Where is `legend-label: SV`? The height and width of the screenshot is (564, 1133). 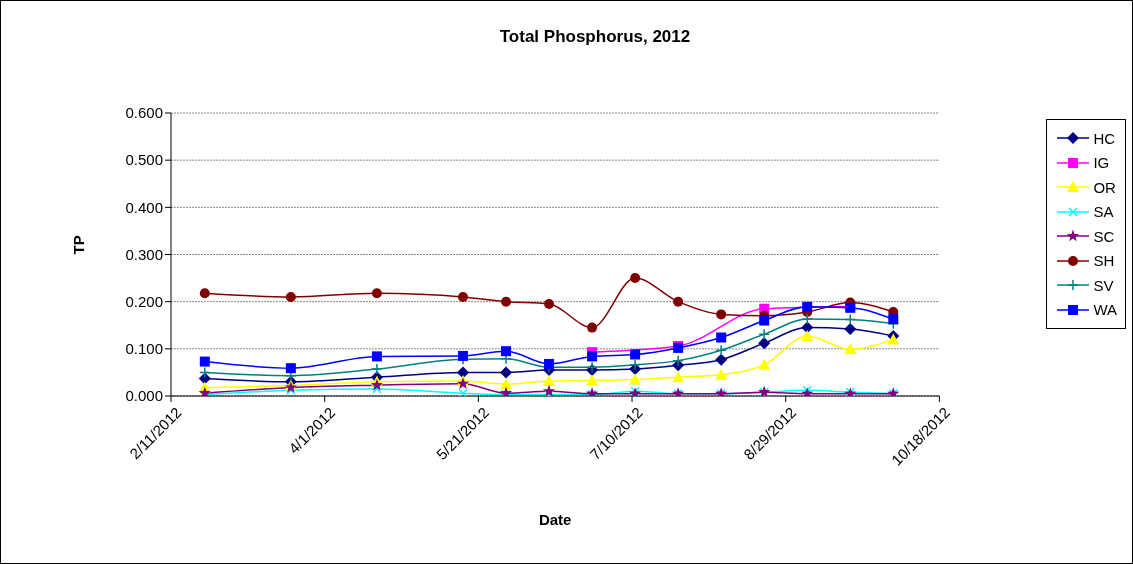
legend-label: SV is located at coordinates (1103, 285).